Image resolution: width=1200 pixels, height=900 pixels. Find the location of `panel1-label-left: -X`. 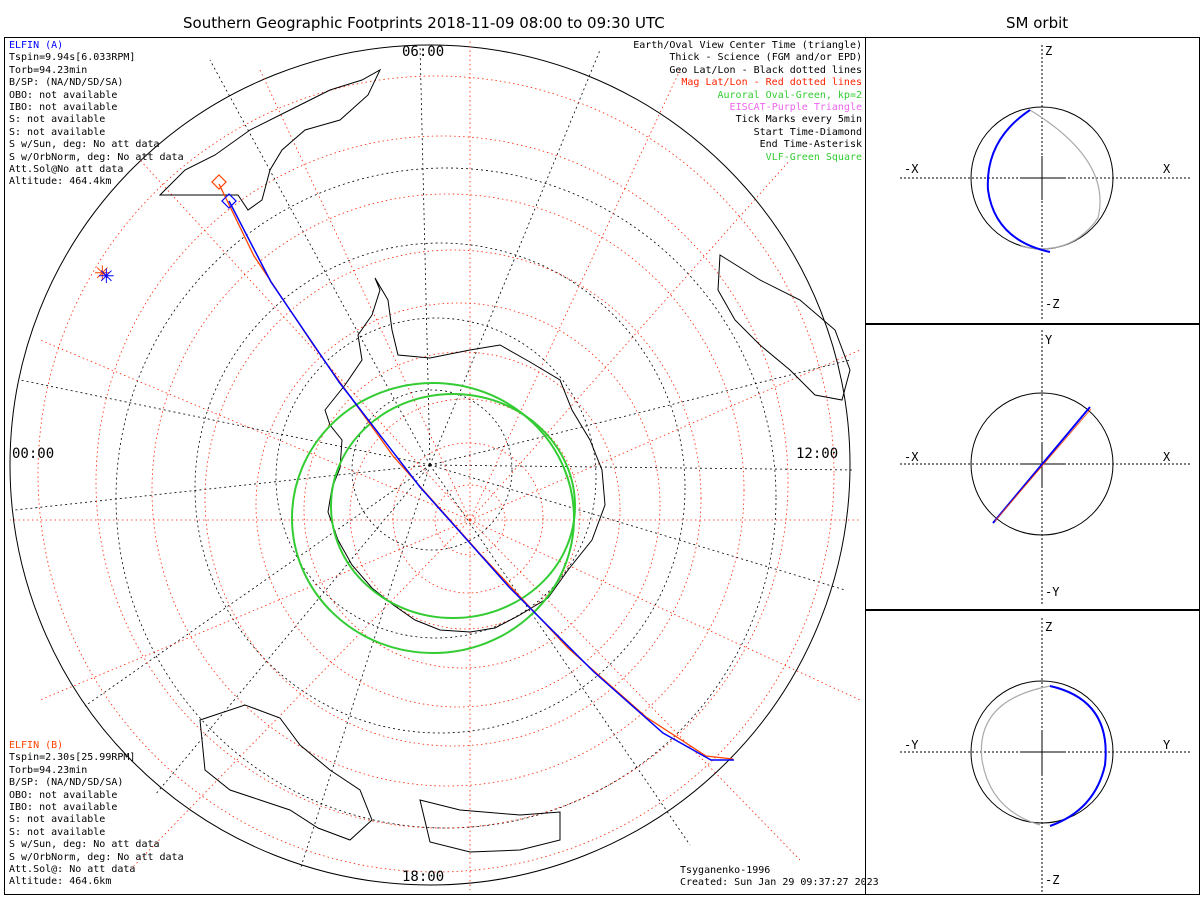

panel1-label-left: -X is located at coordinates (911, 169).